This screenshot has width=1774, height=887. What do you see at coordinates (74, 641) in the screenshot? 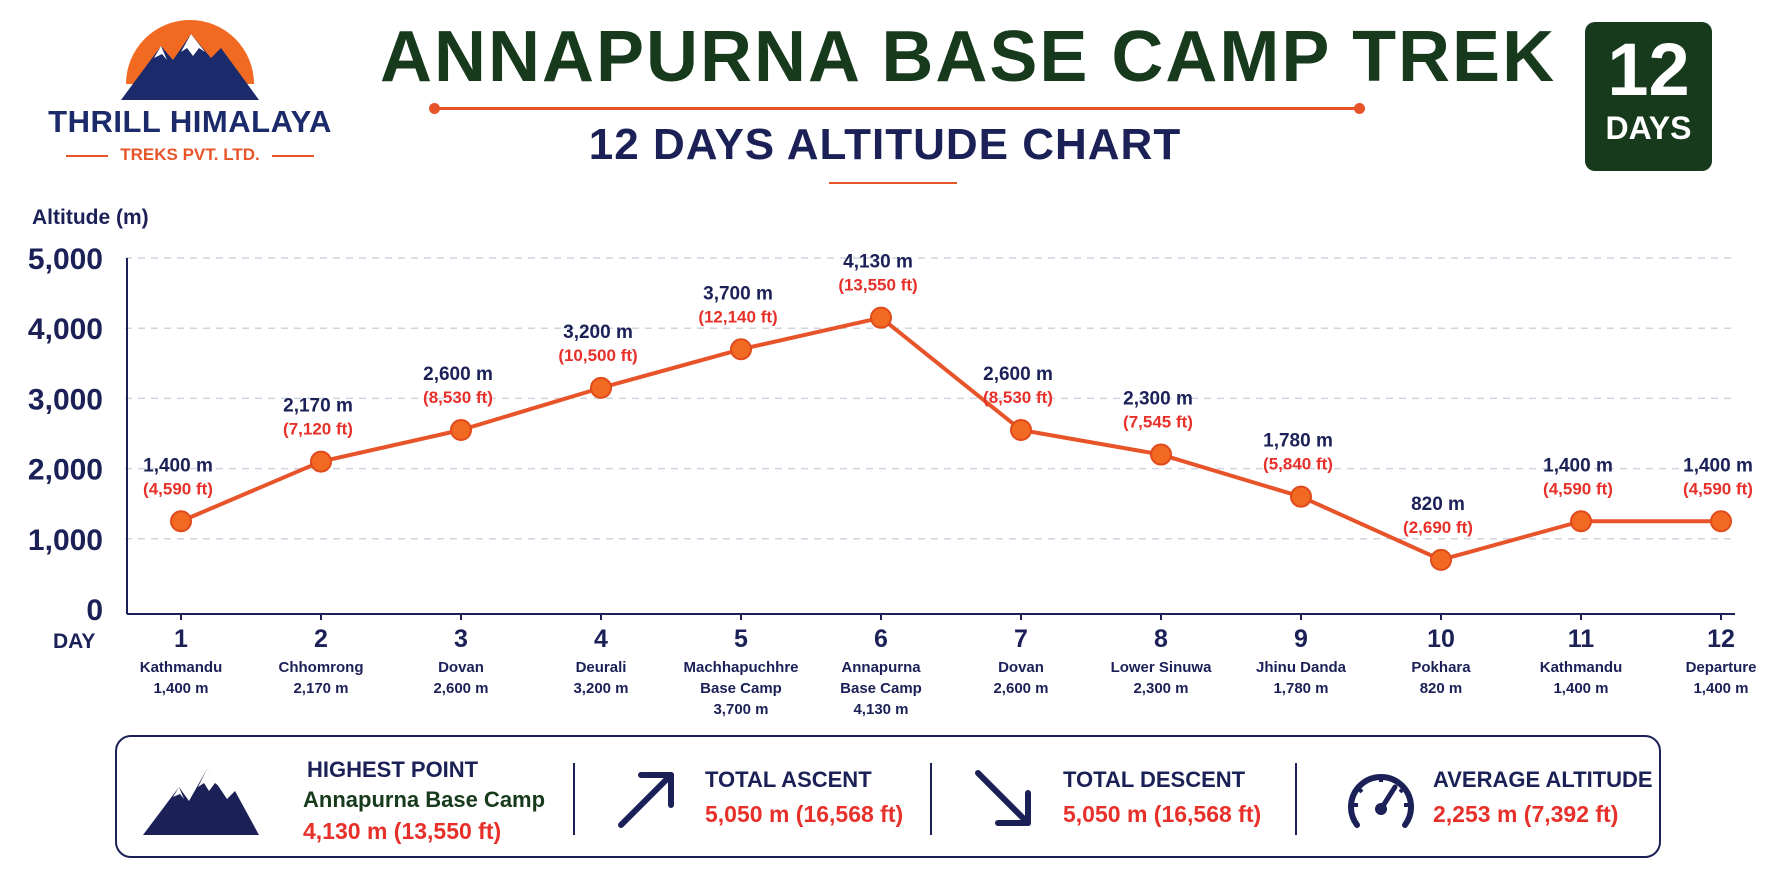
I see `x-axis-title: DAY` at bounding box center [74, 641].